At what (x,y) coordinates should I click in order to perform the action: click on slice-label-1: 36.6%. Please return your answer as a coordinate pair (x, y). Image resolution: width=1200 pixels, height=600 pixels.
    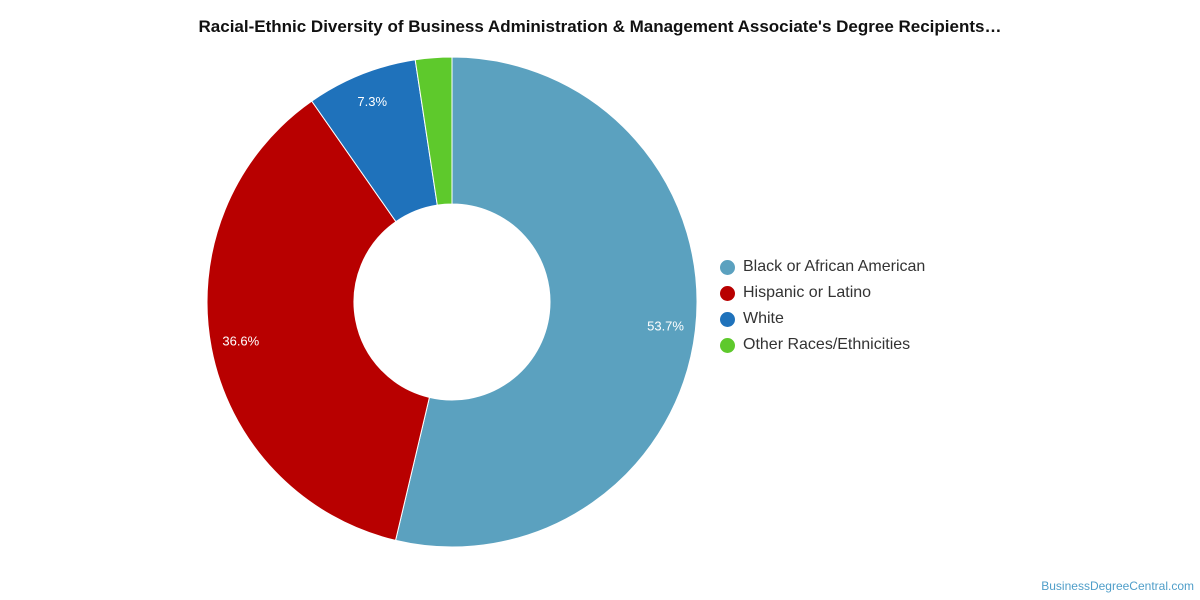
    Looking at the image, I should click on (240, 341).